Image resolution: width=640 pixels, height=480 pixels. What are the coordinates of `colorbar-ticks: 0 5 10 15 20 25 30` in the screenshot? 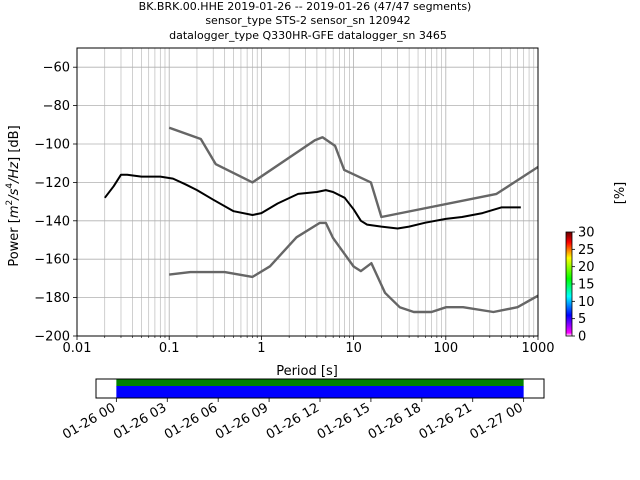 It's located at (583, 285).